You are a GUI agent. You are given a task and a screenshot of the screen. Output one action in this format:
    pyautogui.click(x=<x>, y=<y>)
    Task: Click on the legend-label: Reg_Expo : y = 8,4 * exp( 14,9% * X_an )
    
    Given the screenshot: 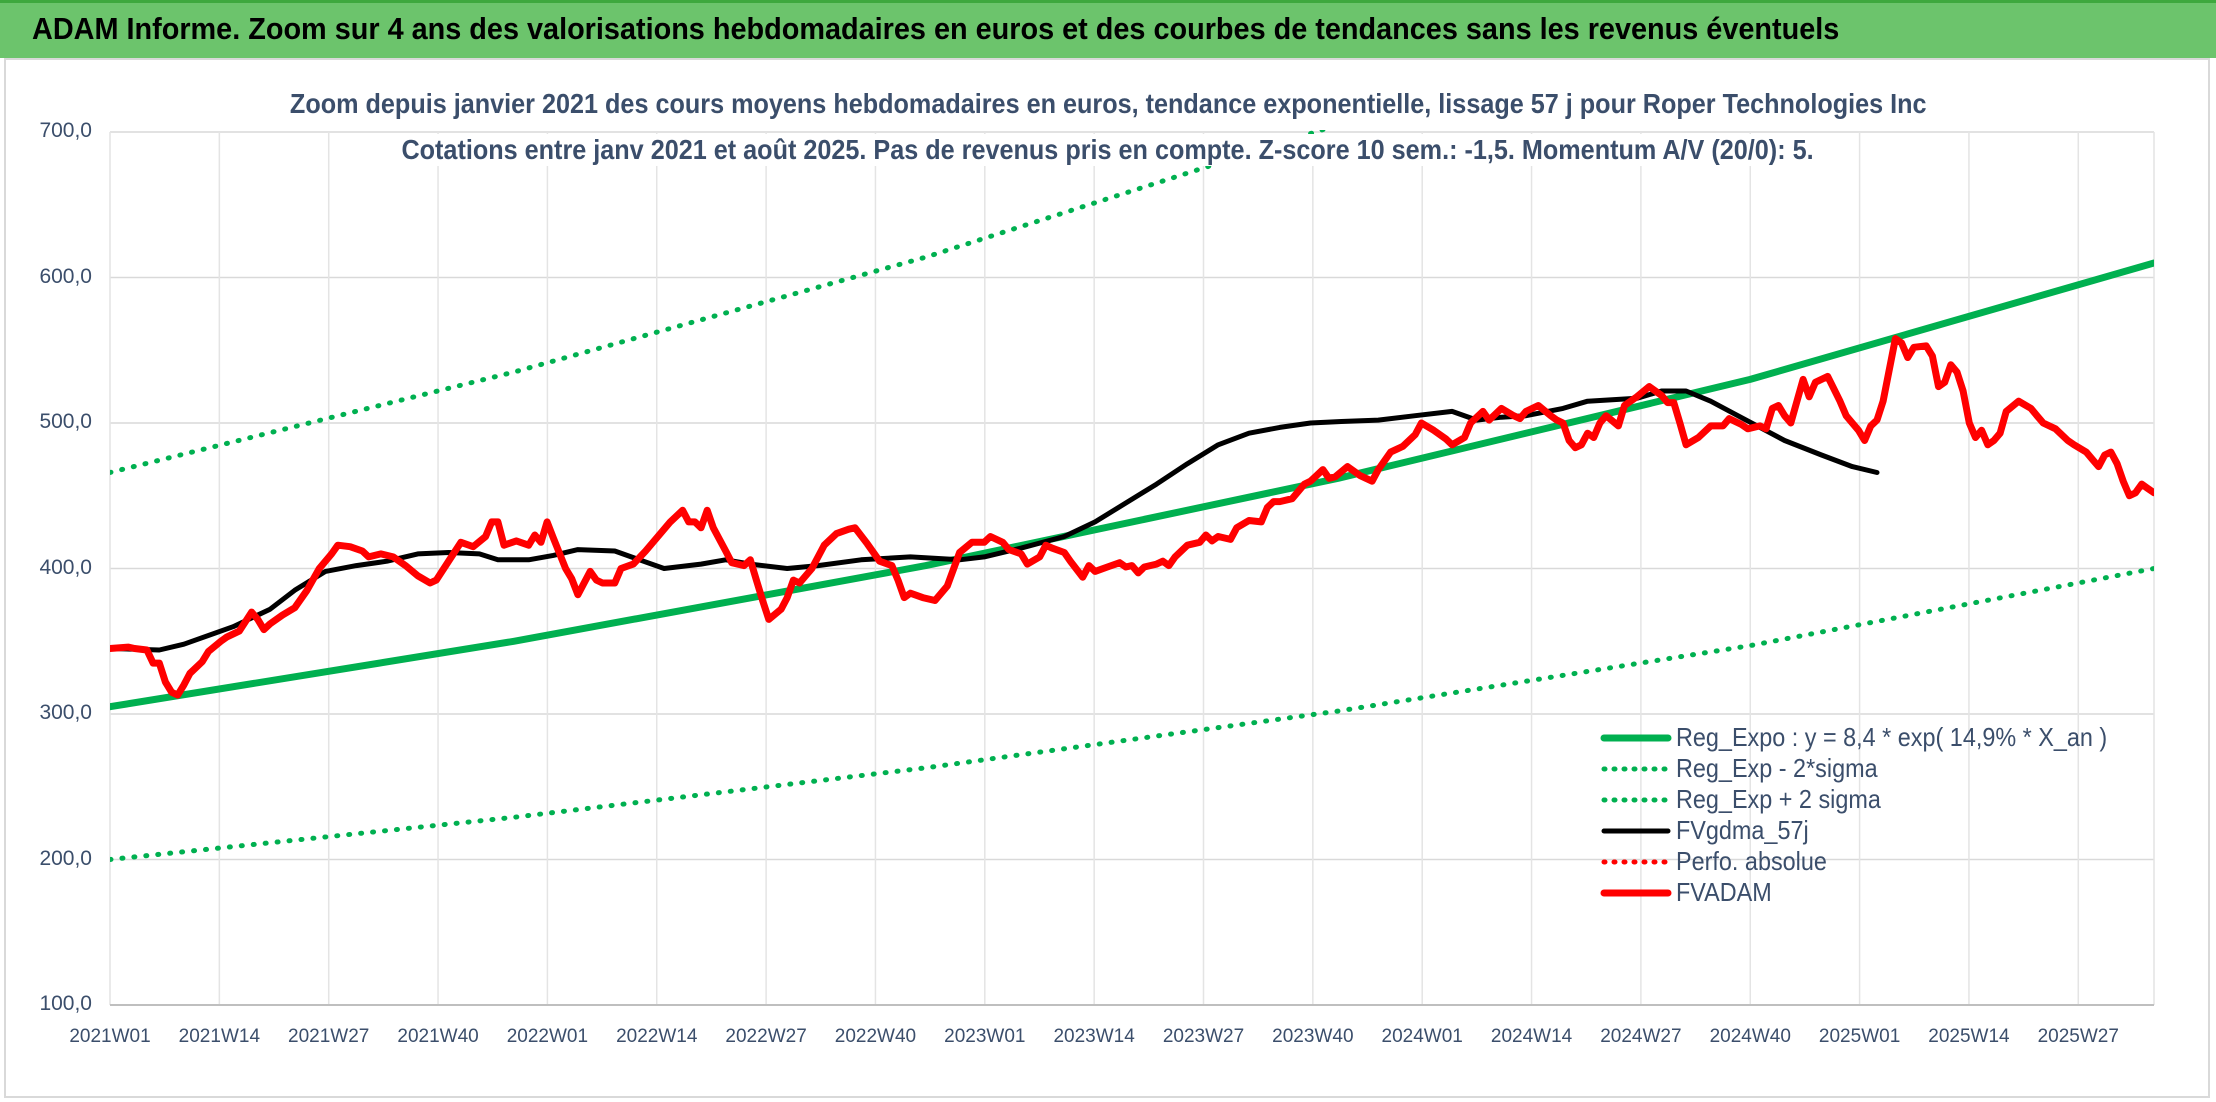 What is the action you would take?
    pyautogui.click(x=1892, y=737)
    